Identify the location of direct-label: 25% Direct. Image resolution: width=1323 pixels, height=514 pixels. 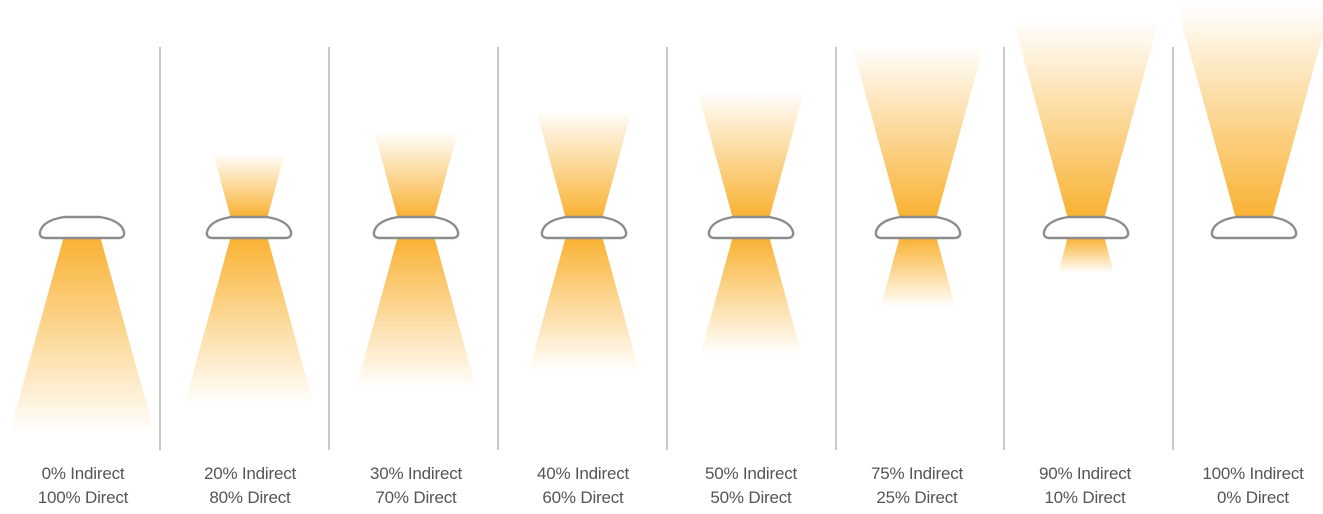
(917, 497).